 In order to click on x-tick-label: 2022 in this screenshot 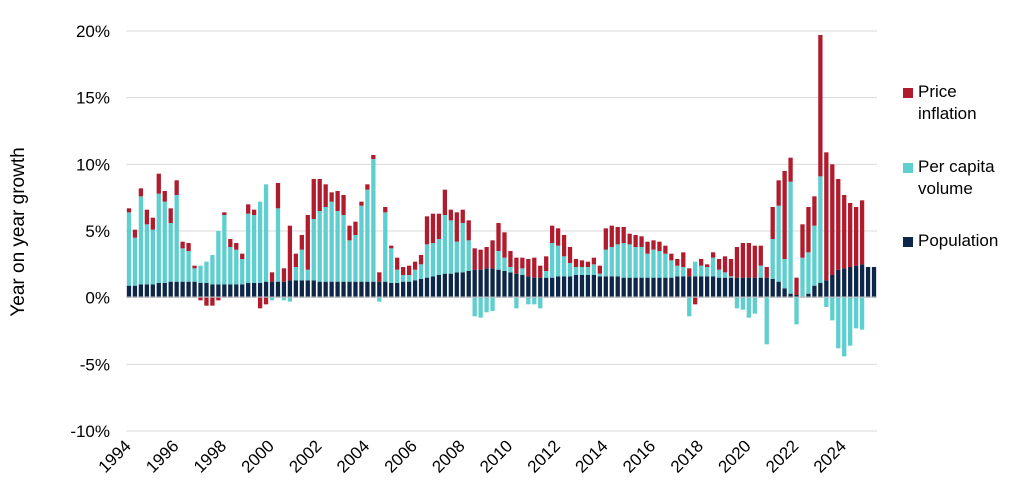, I will do `click(782, 456)`.